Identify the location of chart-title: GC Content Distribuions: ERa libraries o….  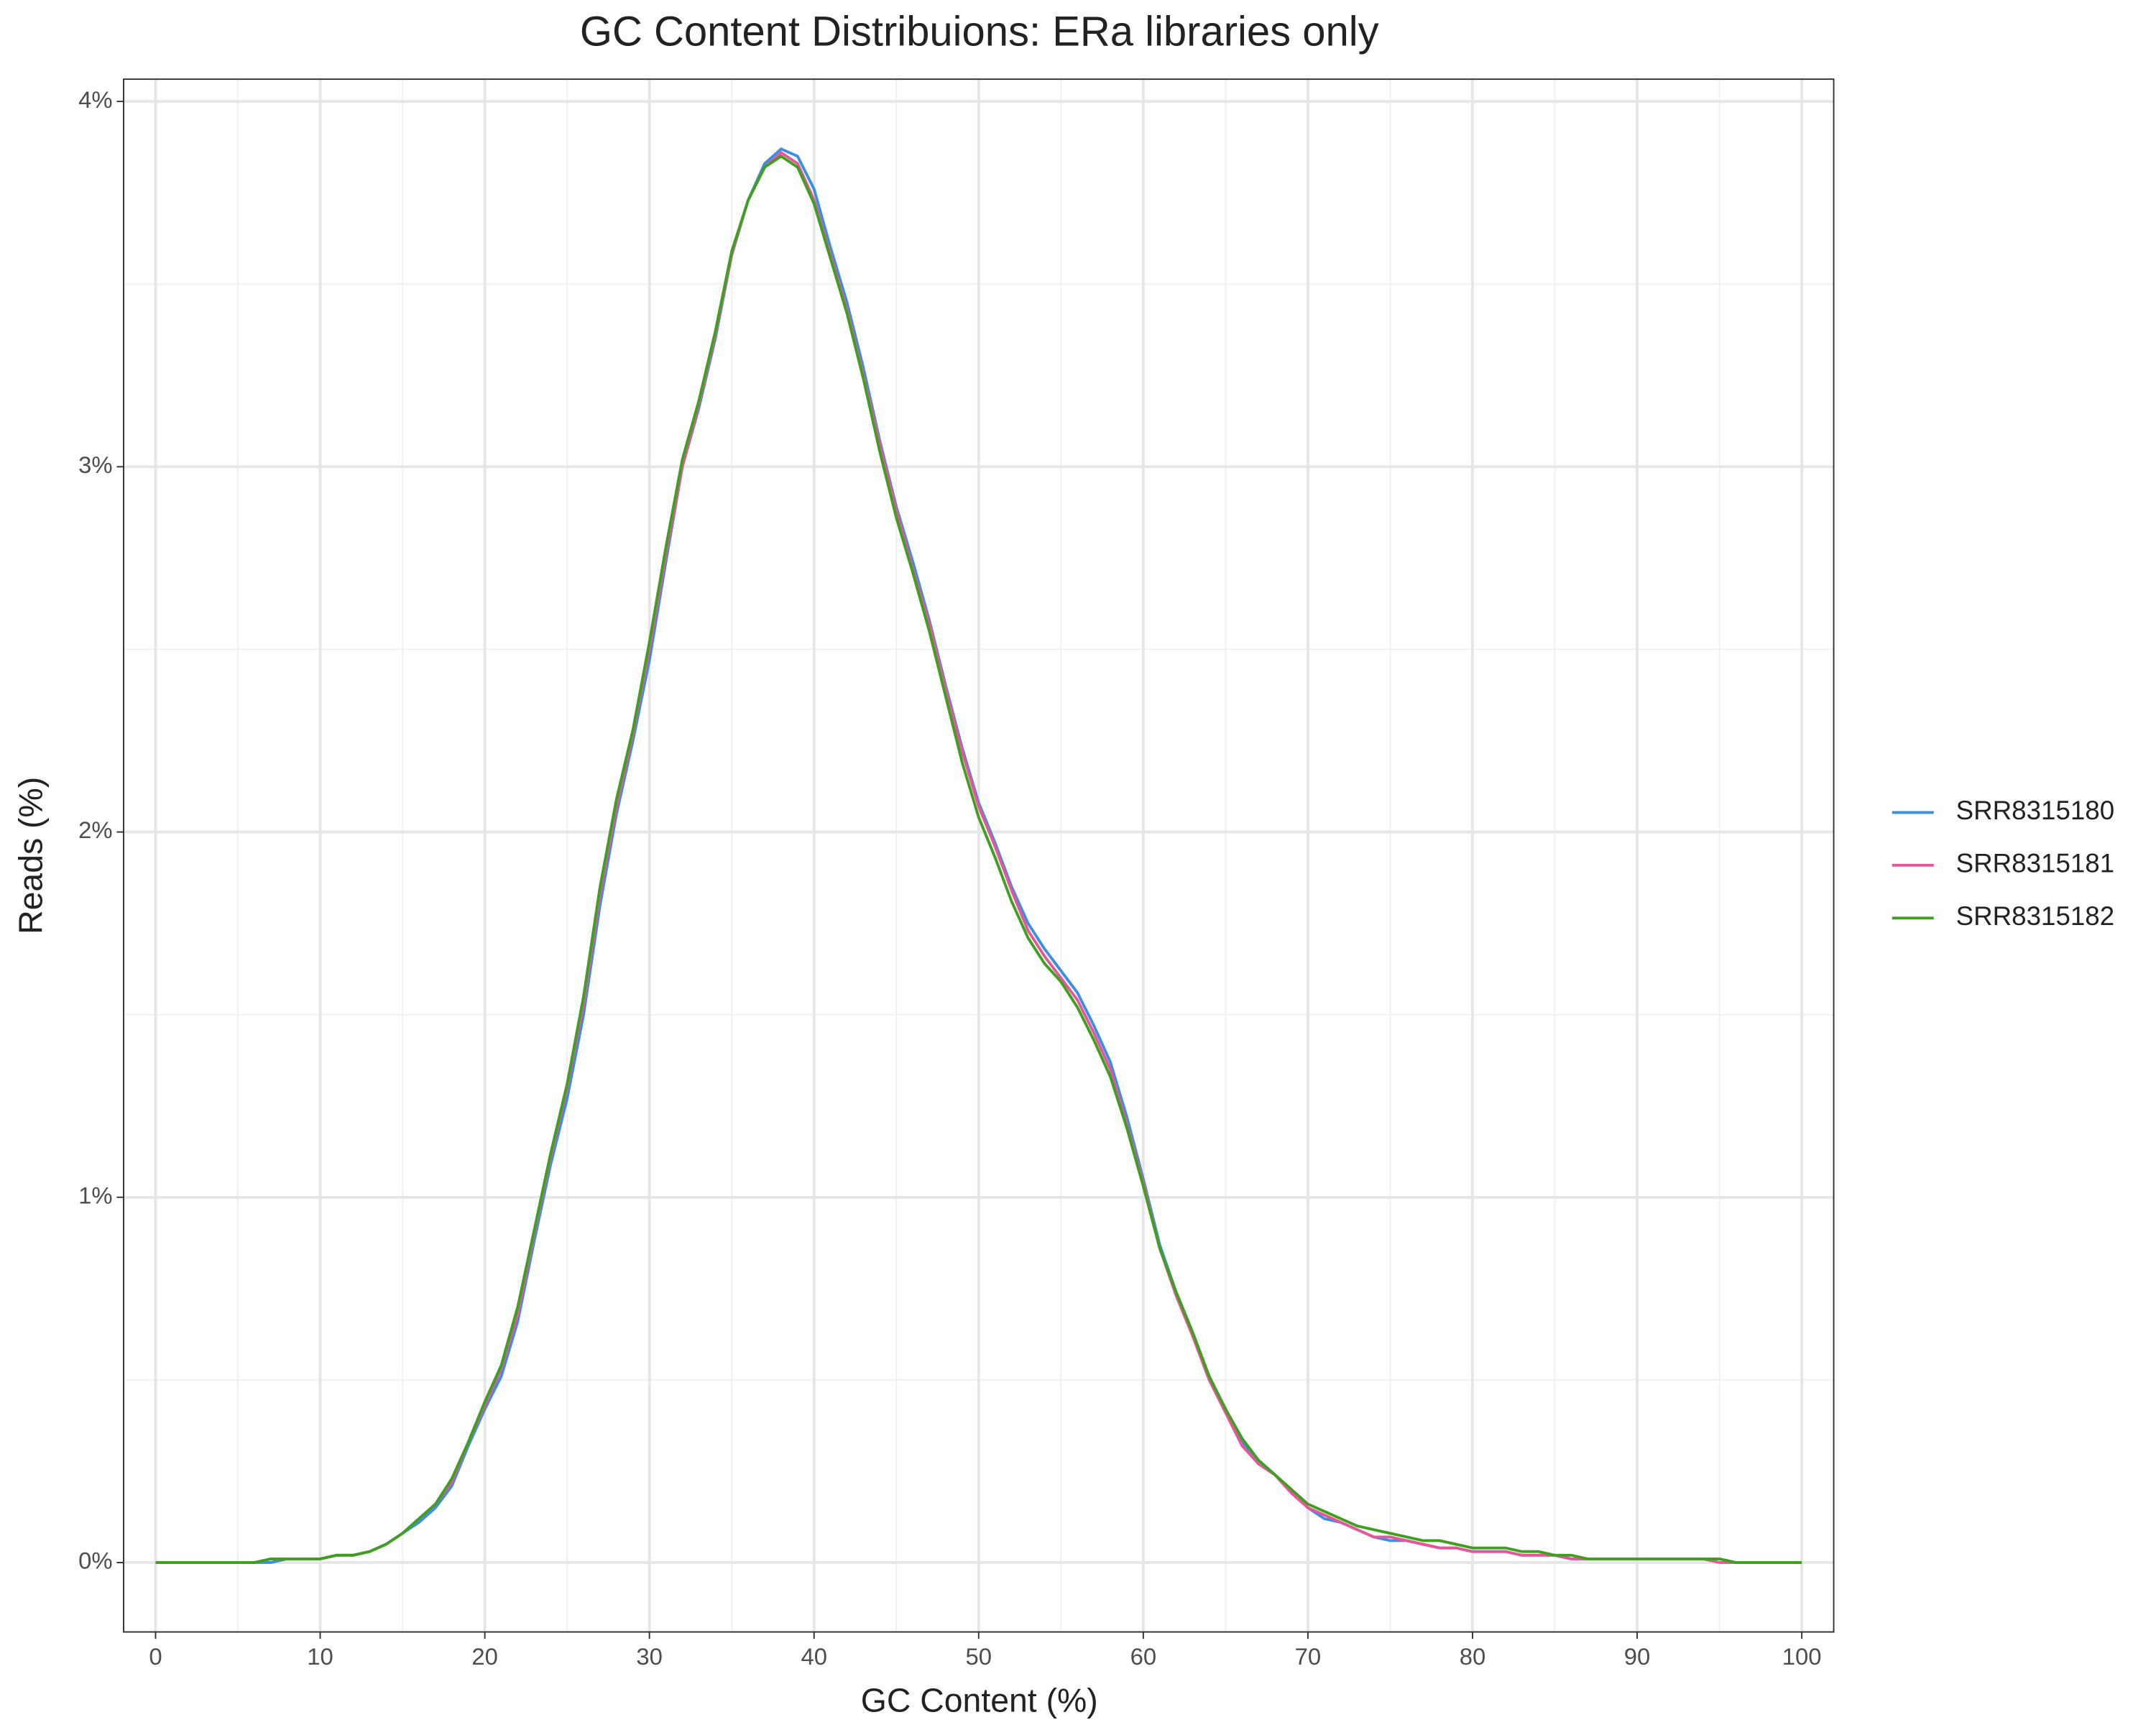
(980, 32).